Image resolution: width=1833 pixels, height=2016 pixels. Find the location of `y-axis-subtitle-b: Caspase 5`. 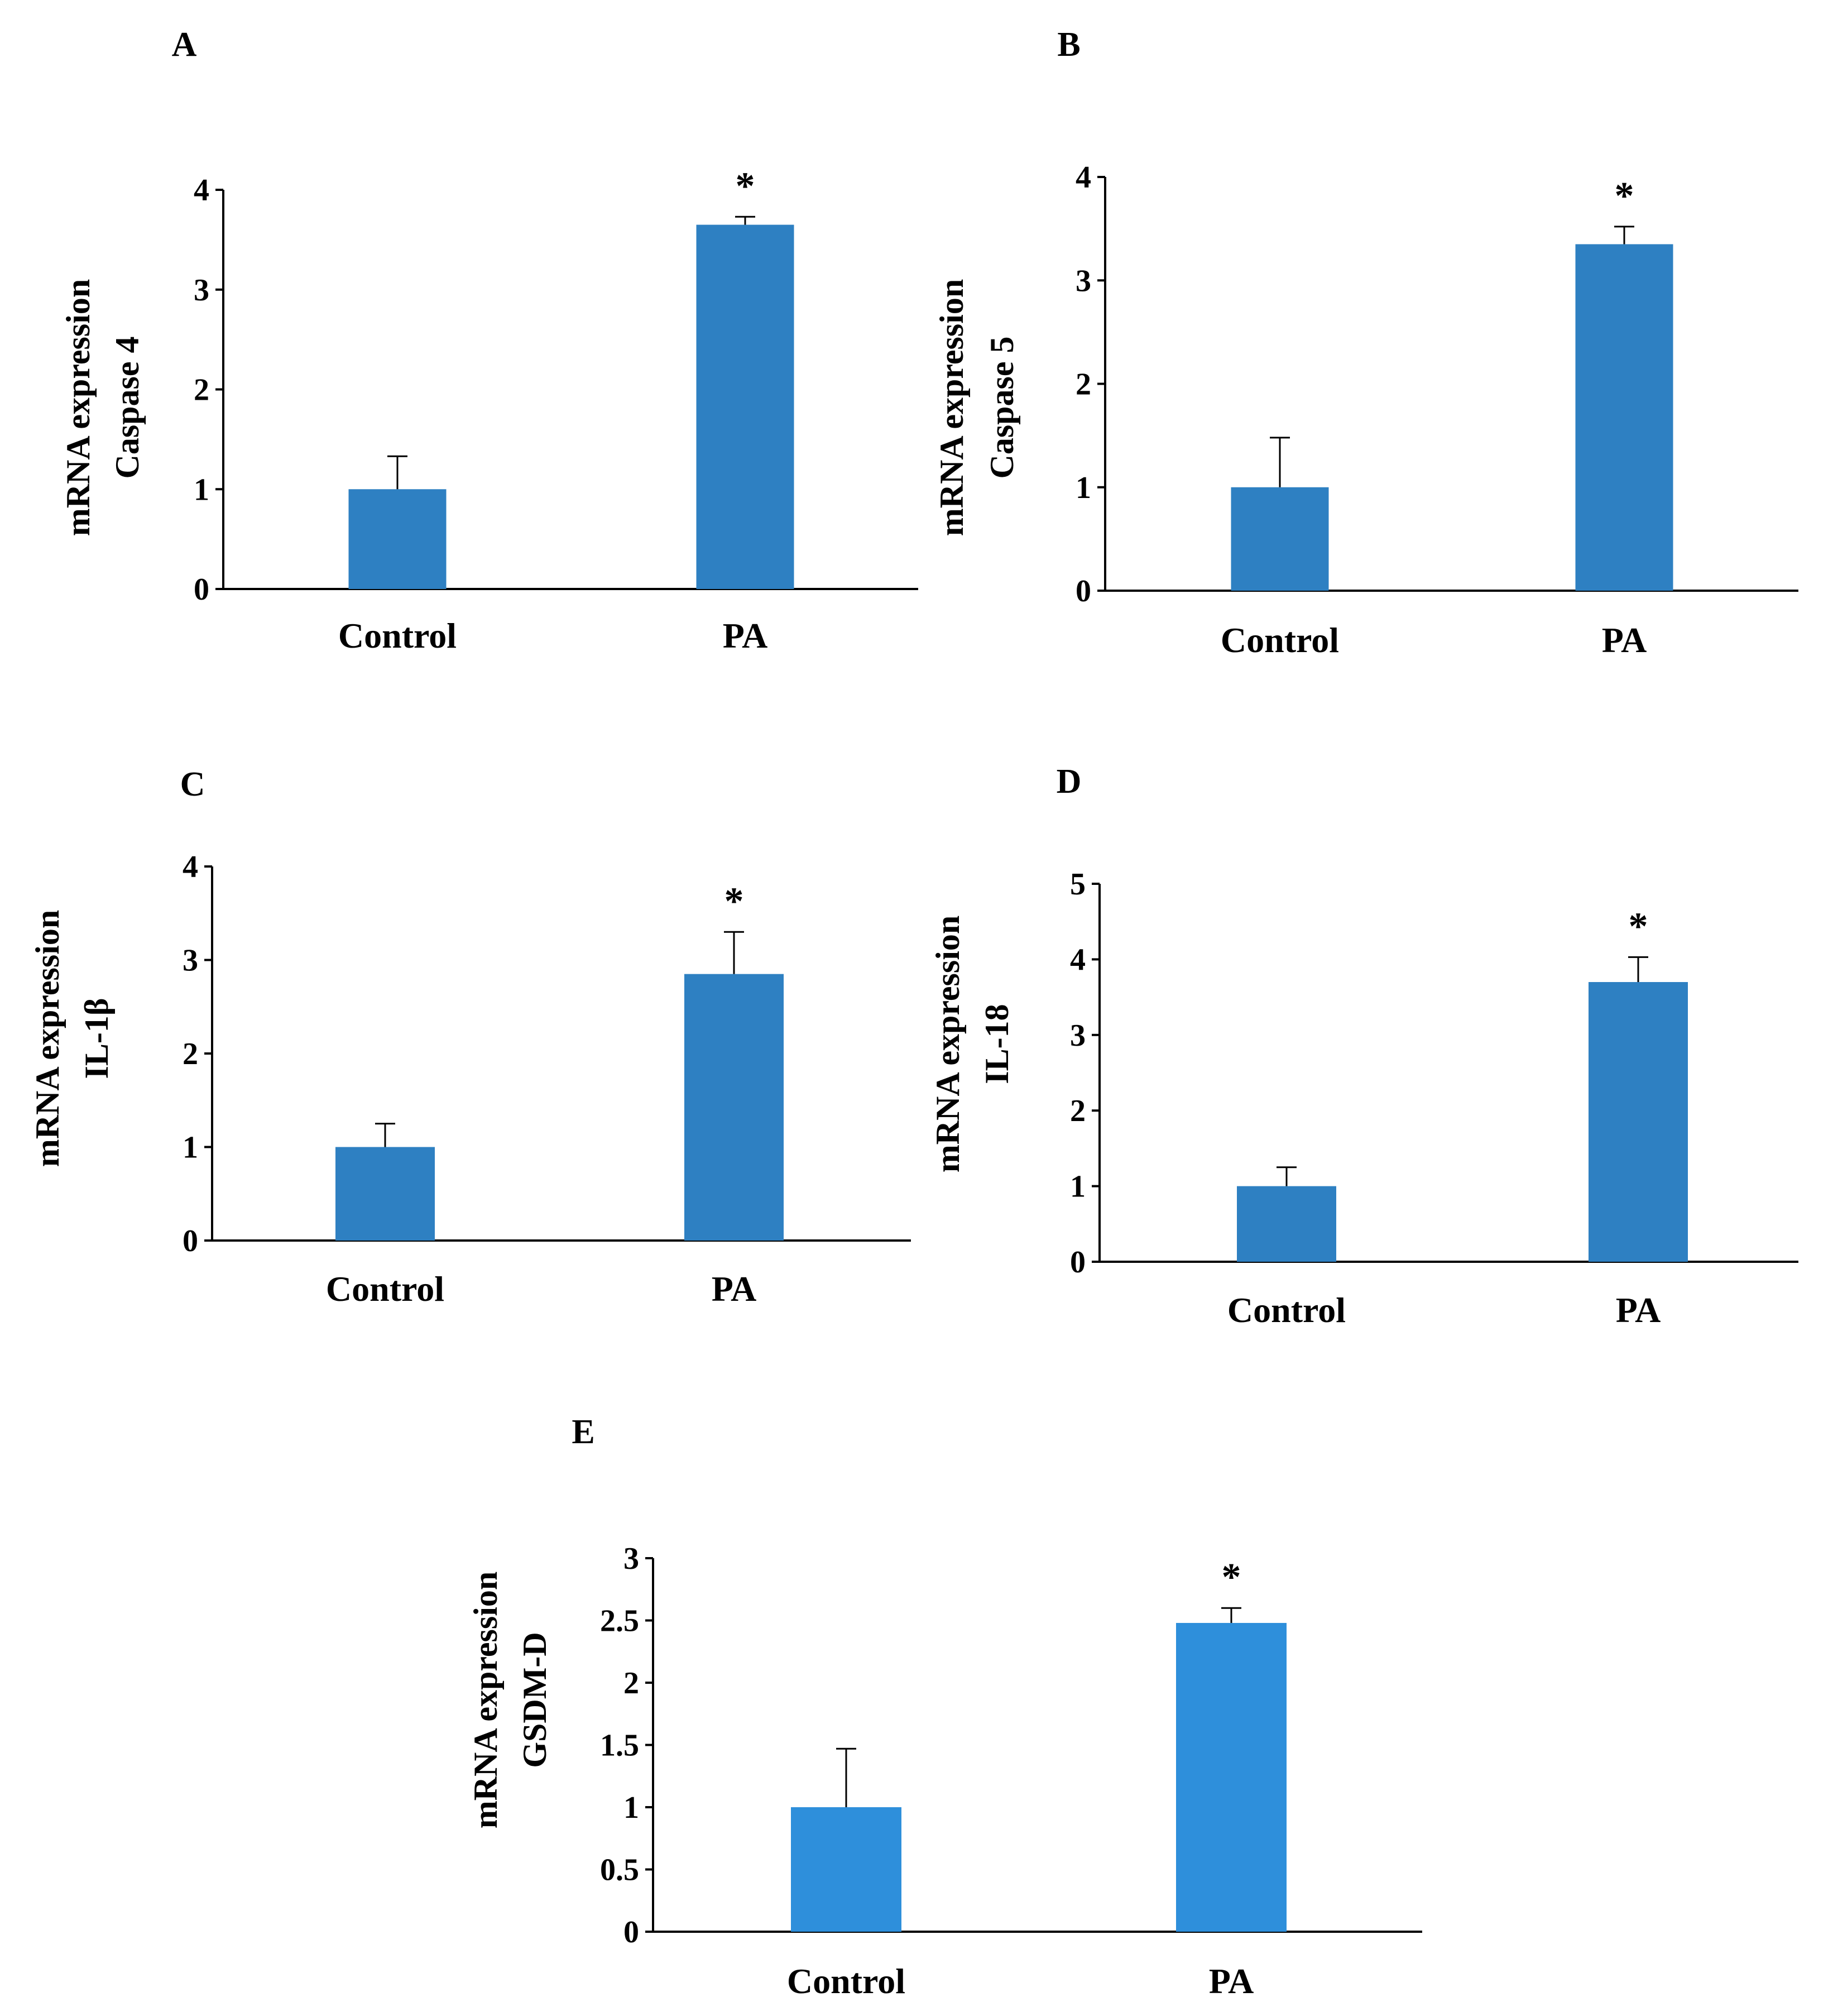

y-axis-subtitle-b: Caspase 5 is located at coordinates (1001, 407).